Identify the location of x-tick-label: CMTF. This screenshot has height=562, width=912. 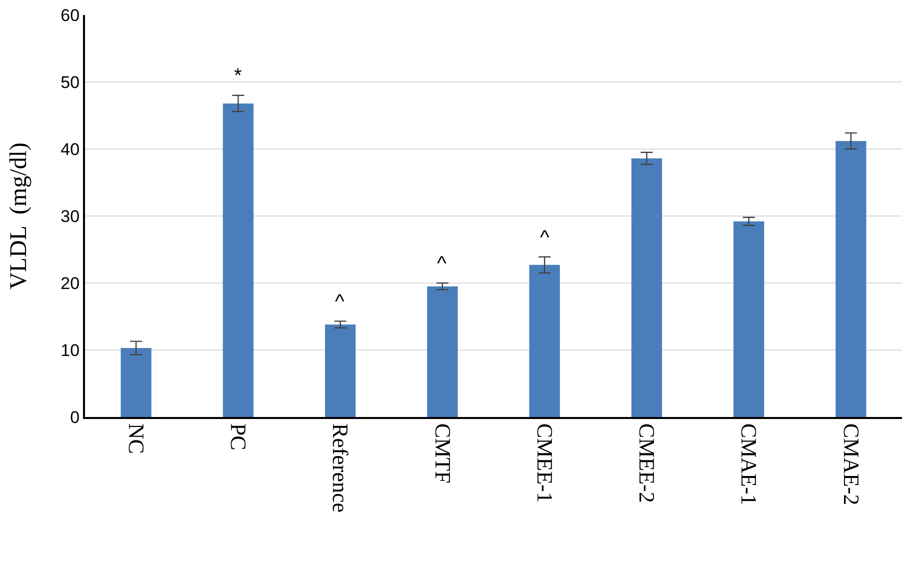
(443, 453).